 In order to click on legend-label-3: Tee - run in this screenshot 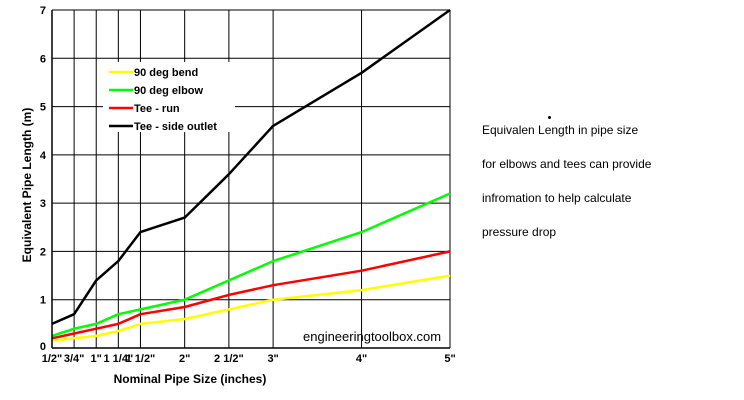, I will do `click(157, 109)`.